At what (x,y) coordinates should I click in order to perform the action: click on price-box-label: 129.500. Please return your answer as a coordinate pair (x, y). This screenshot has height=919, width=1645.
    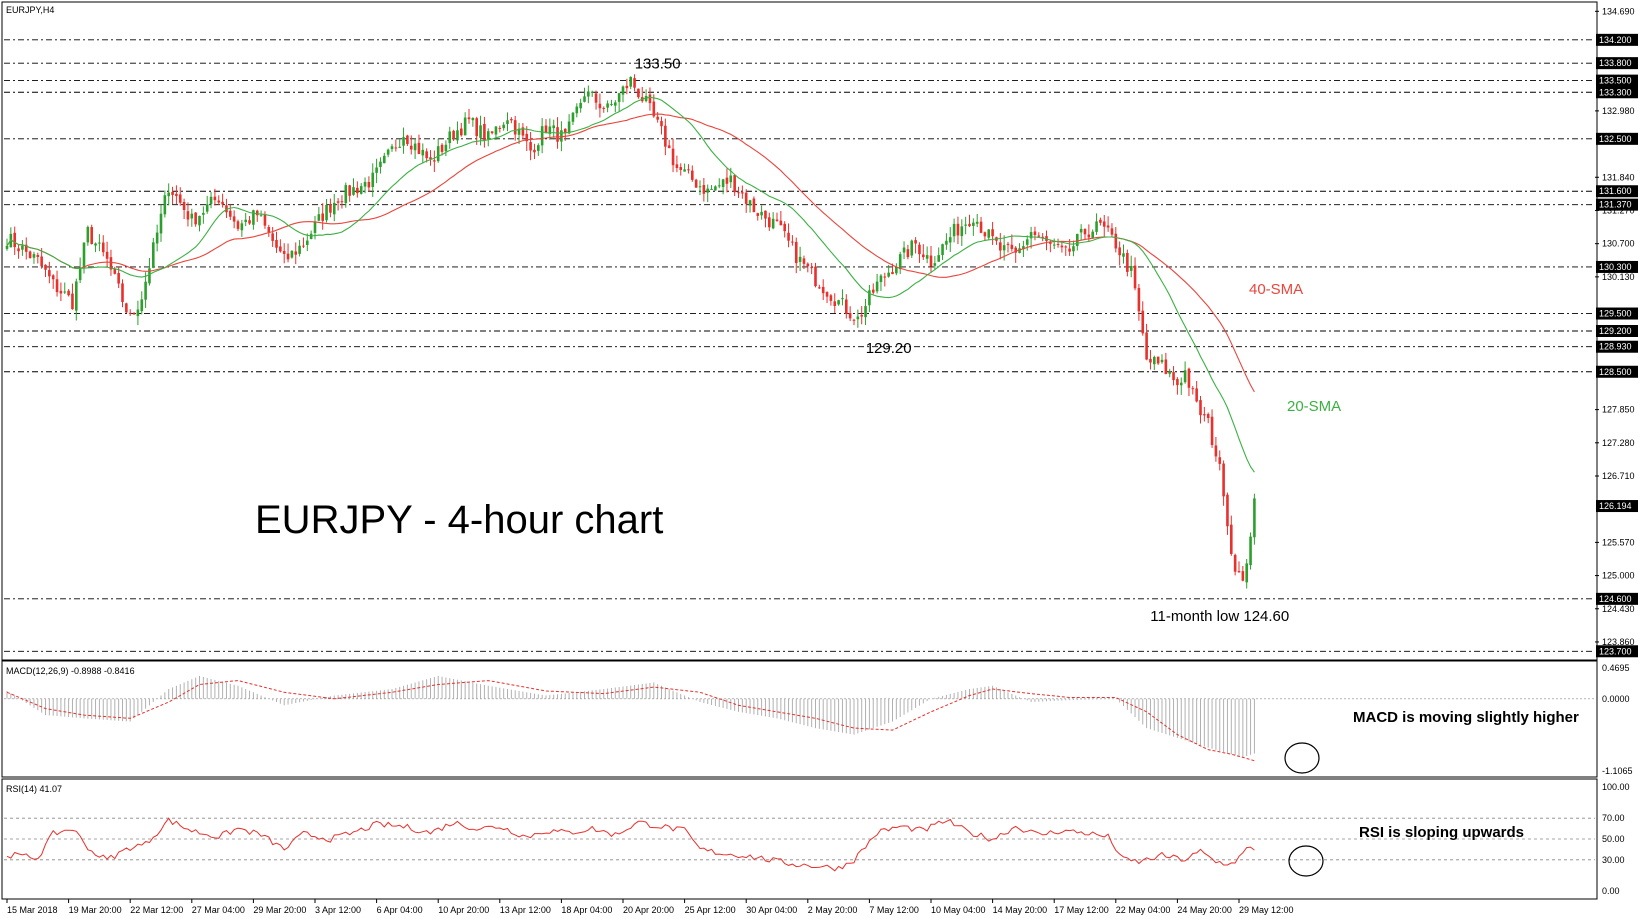
    Looking at the image, I should click on (1615, 314).